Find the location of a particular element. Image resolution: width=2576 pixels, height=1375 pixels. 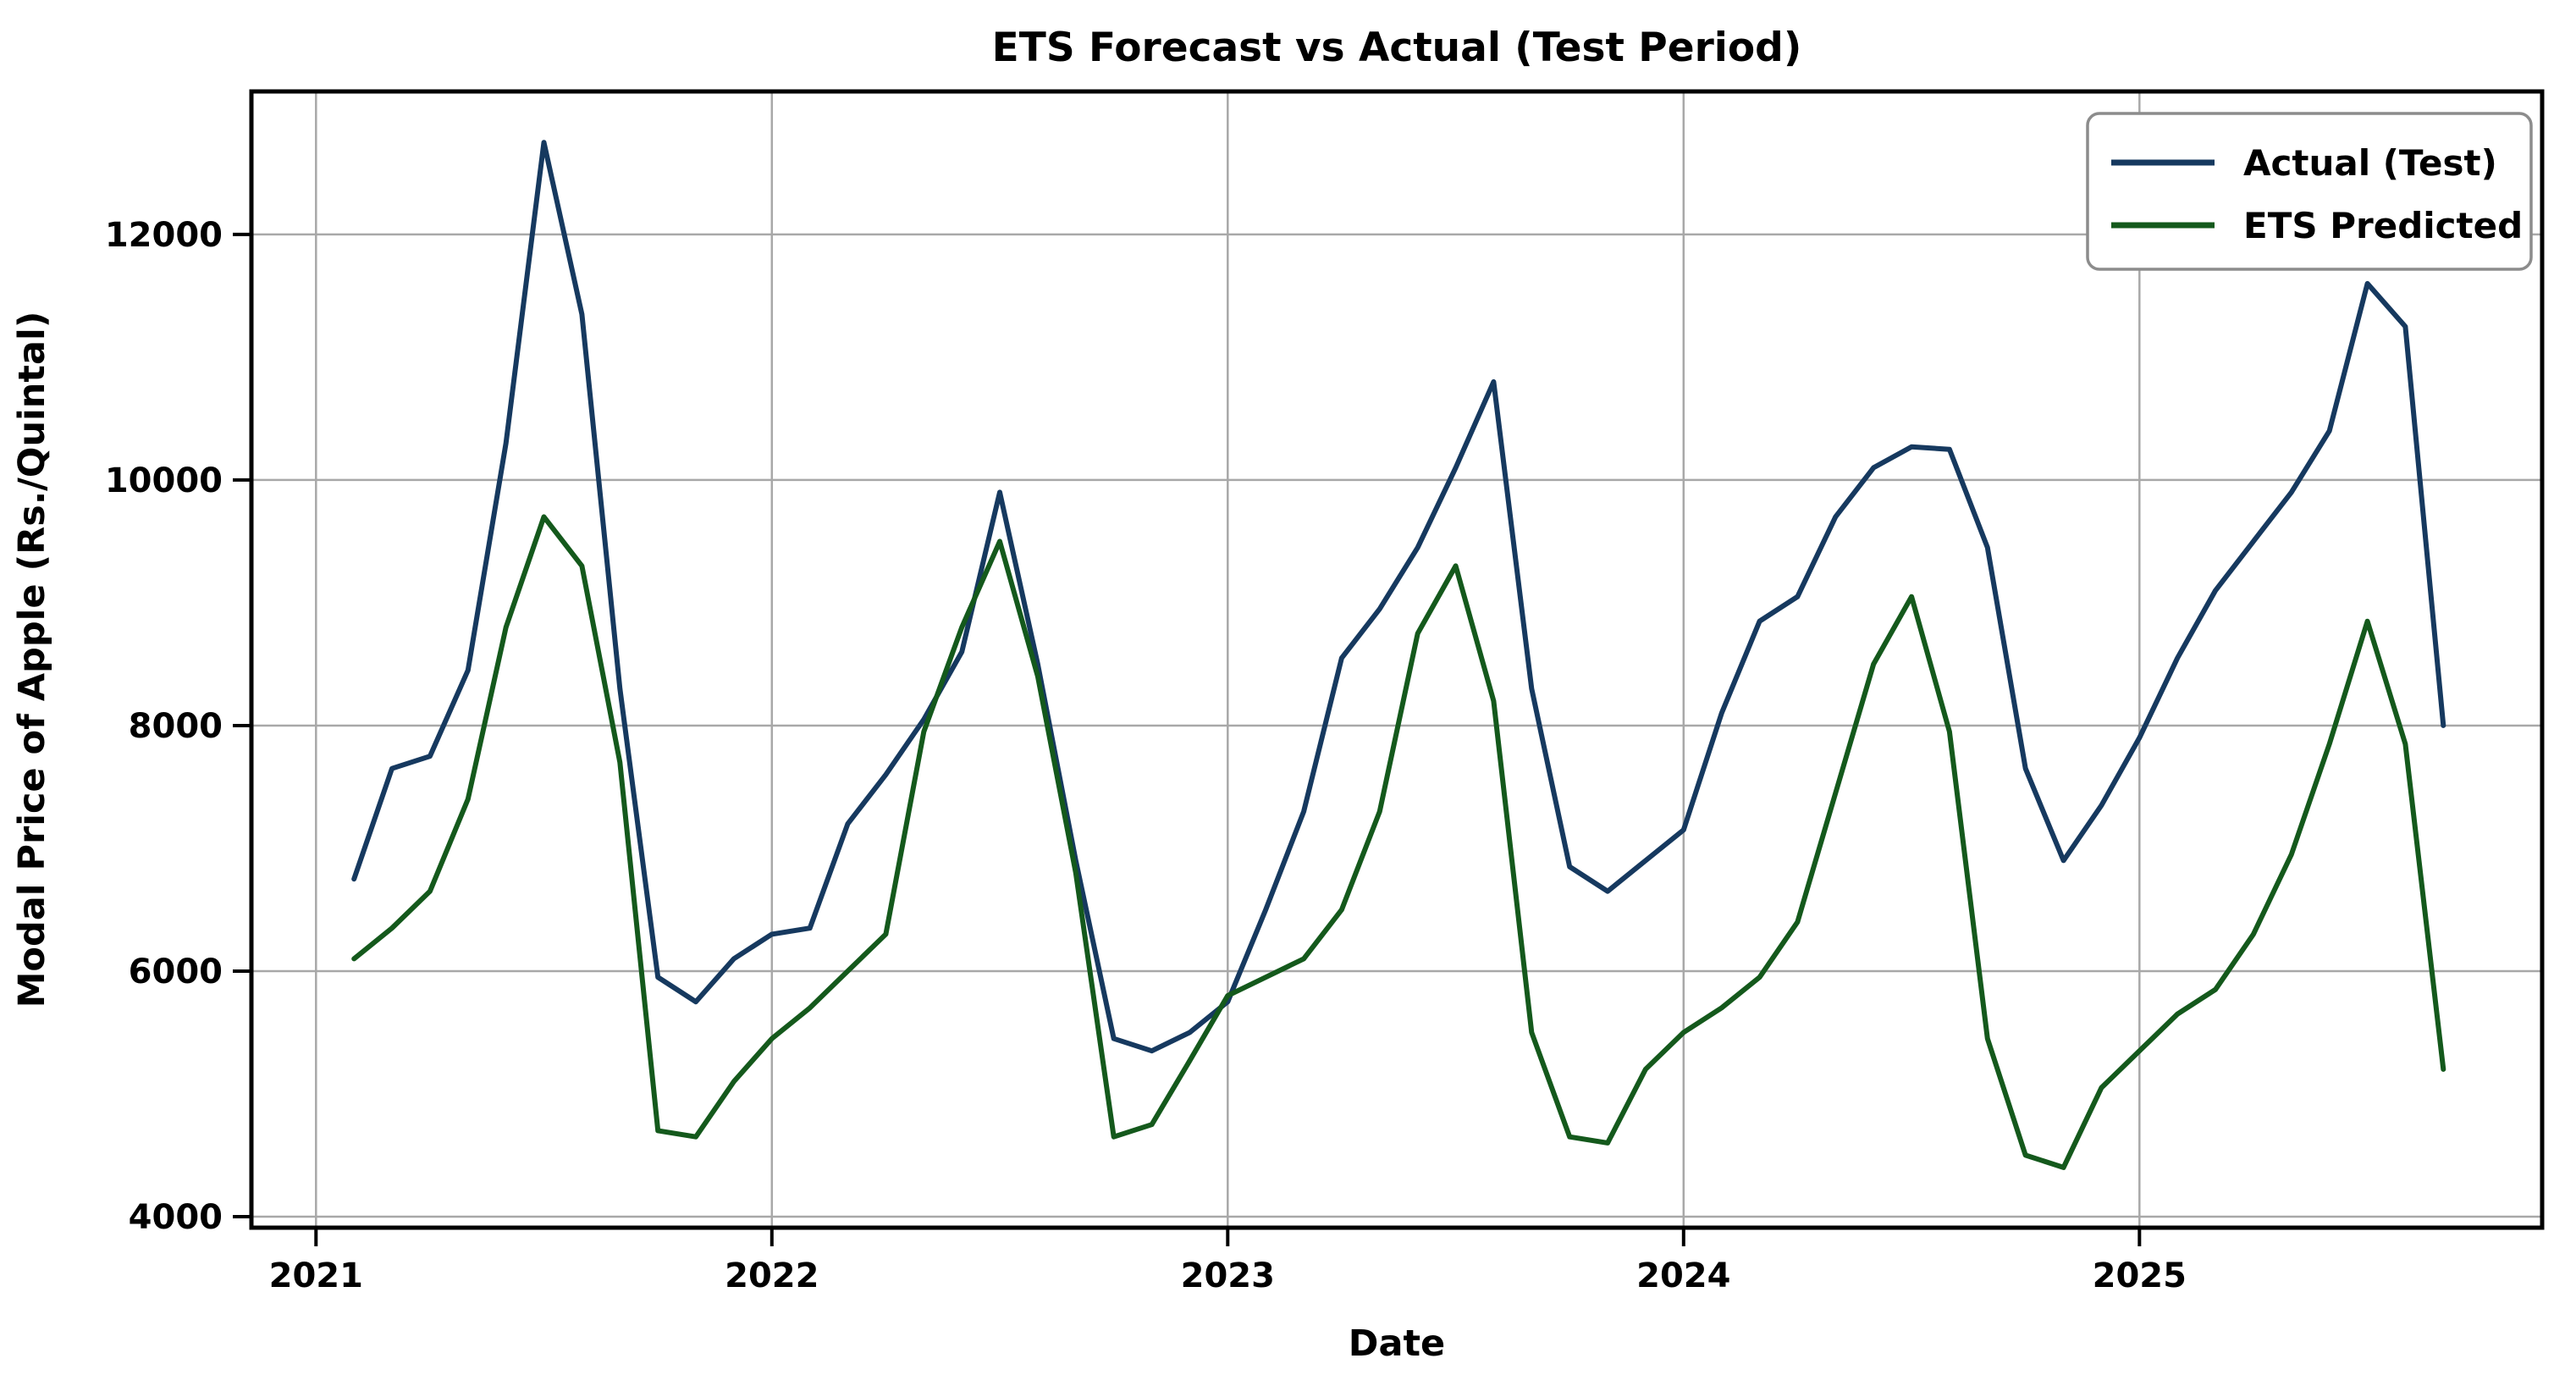

y-tick-label-4000: 4000 is located at coordinates (176, 1217).